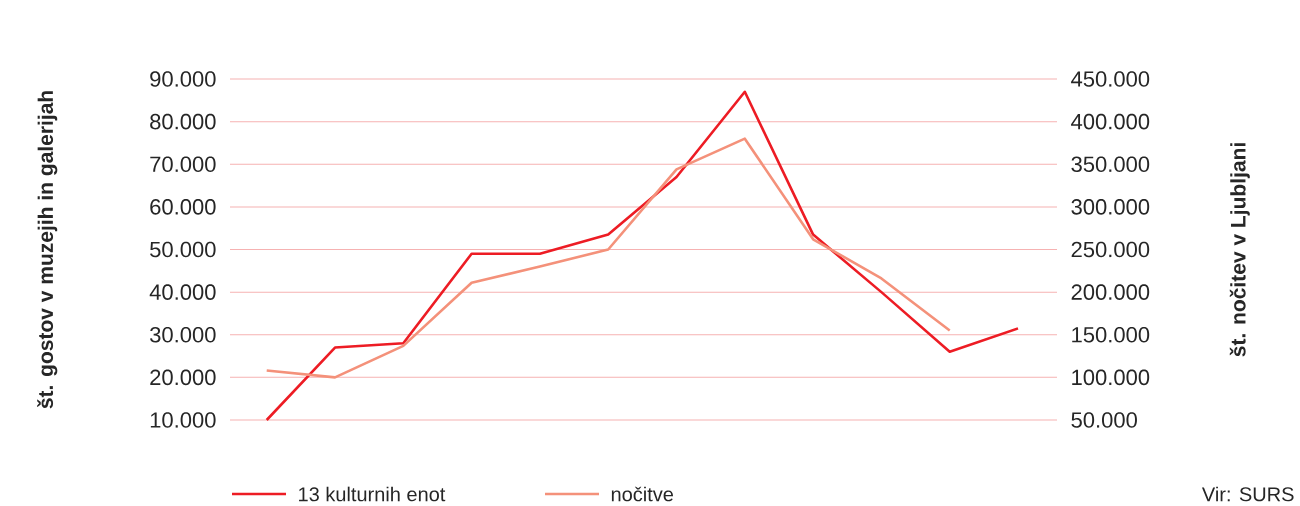 The height and width of the screenshot is (506, 1300). What do you see at coordinates (183, 207) in the screenshot?
I see `y-tick-label: 60.000` at bounding box center [183, 207].